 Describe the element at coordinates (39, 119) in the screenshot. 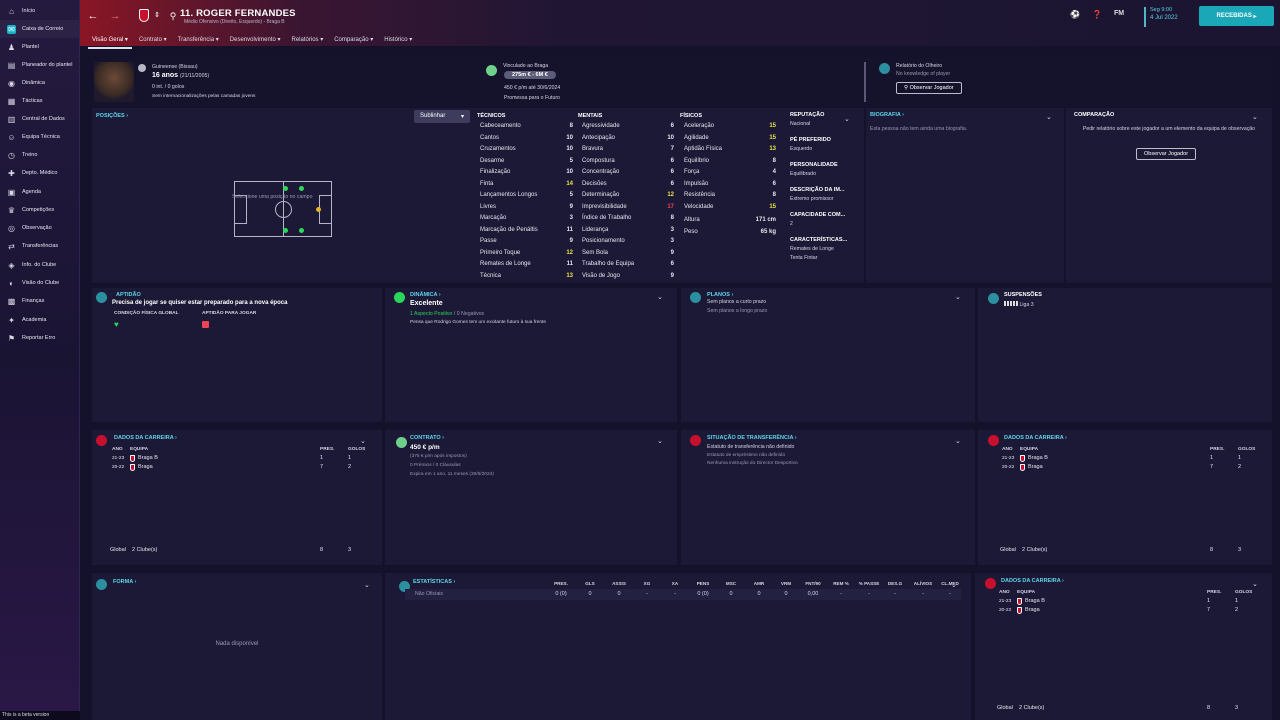

I see `sidebar-item: ▥ Central de Dados` at that location.